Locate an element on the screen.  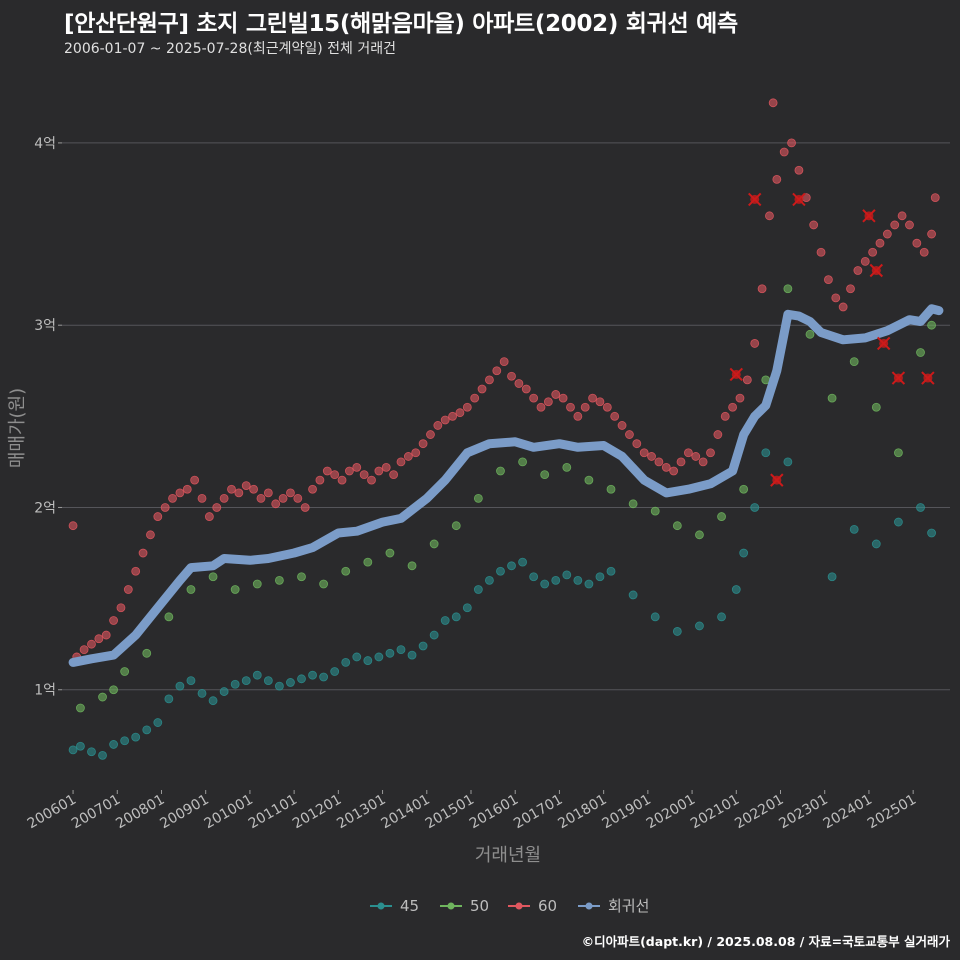
x-tick-label: 201101 is located at coordinates (273, 812).